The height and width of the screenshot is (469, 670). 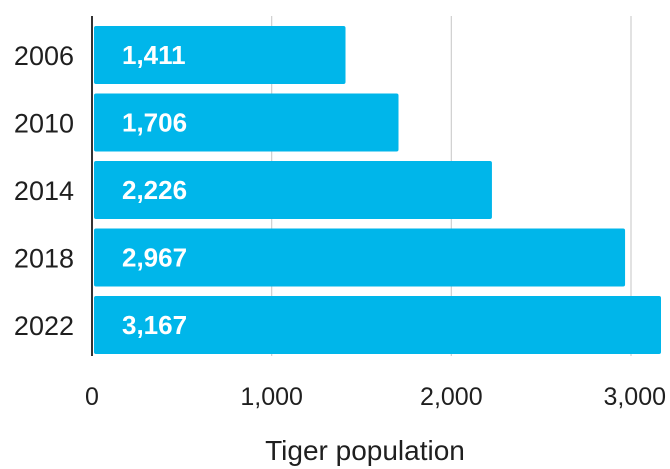 I want to click on tick-label-0: 0, so click(x=92, y=397).